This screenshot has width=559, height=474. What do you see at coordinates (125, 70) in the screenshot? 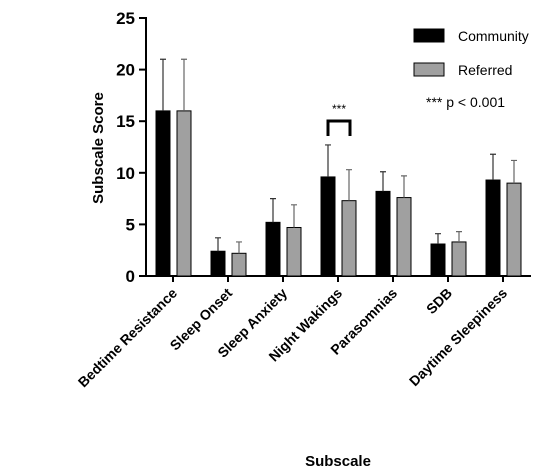
I see `y-tick-label: 20` at bounding box center [125, 70].